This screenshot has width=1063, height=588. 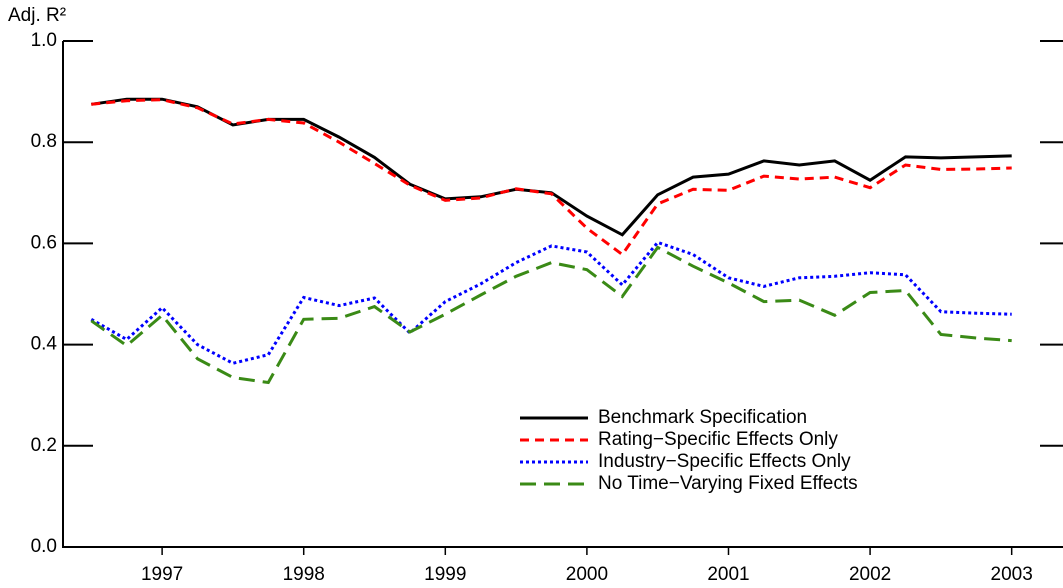 I want to click on x-tick-label: 1997, so click(x=162, y=574).